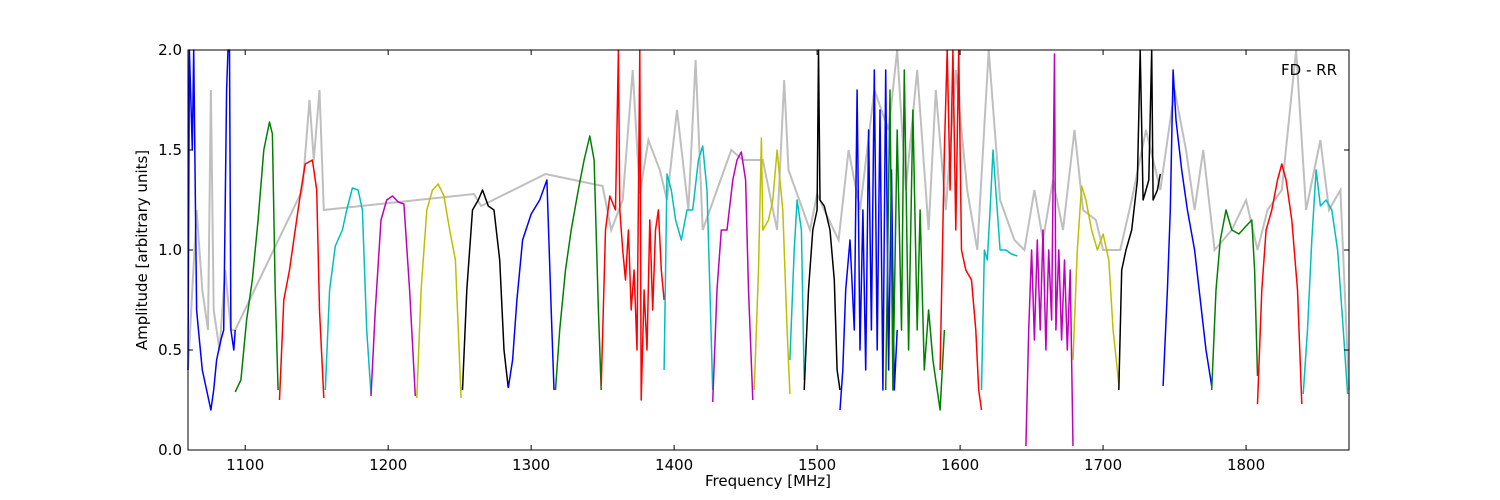  Describe the element at coordinates (531, 465) in the screenshot. I see `x-tick-label: 1300` at that location.